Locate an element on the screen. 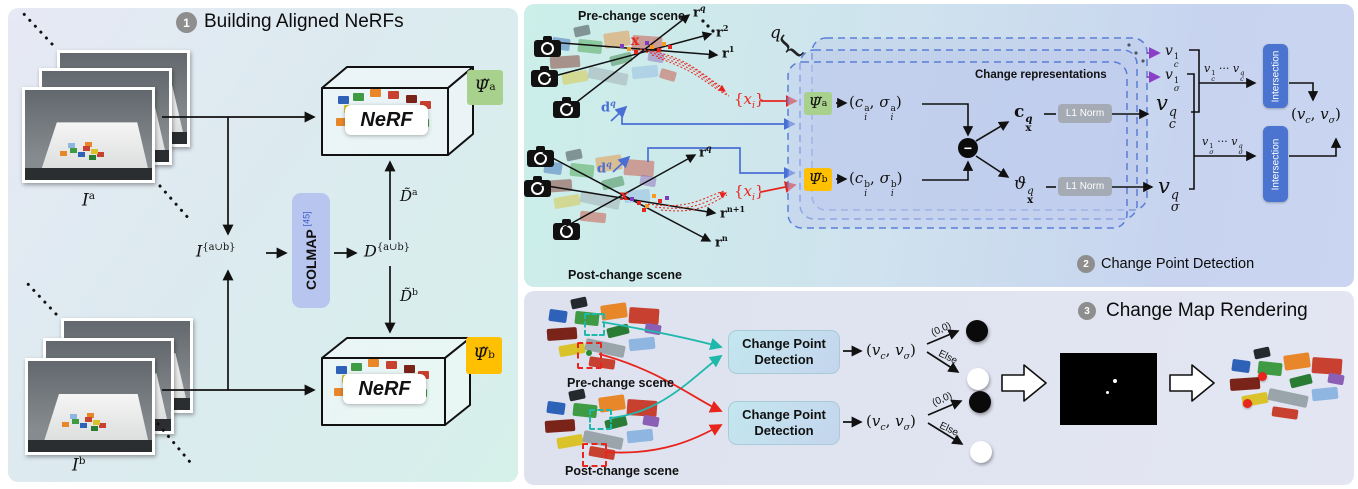 The width and height of the screenshot is (1358, 489). sample-points is located at coordinates (646, 126).